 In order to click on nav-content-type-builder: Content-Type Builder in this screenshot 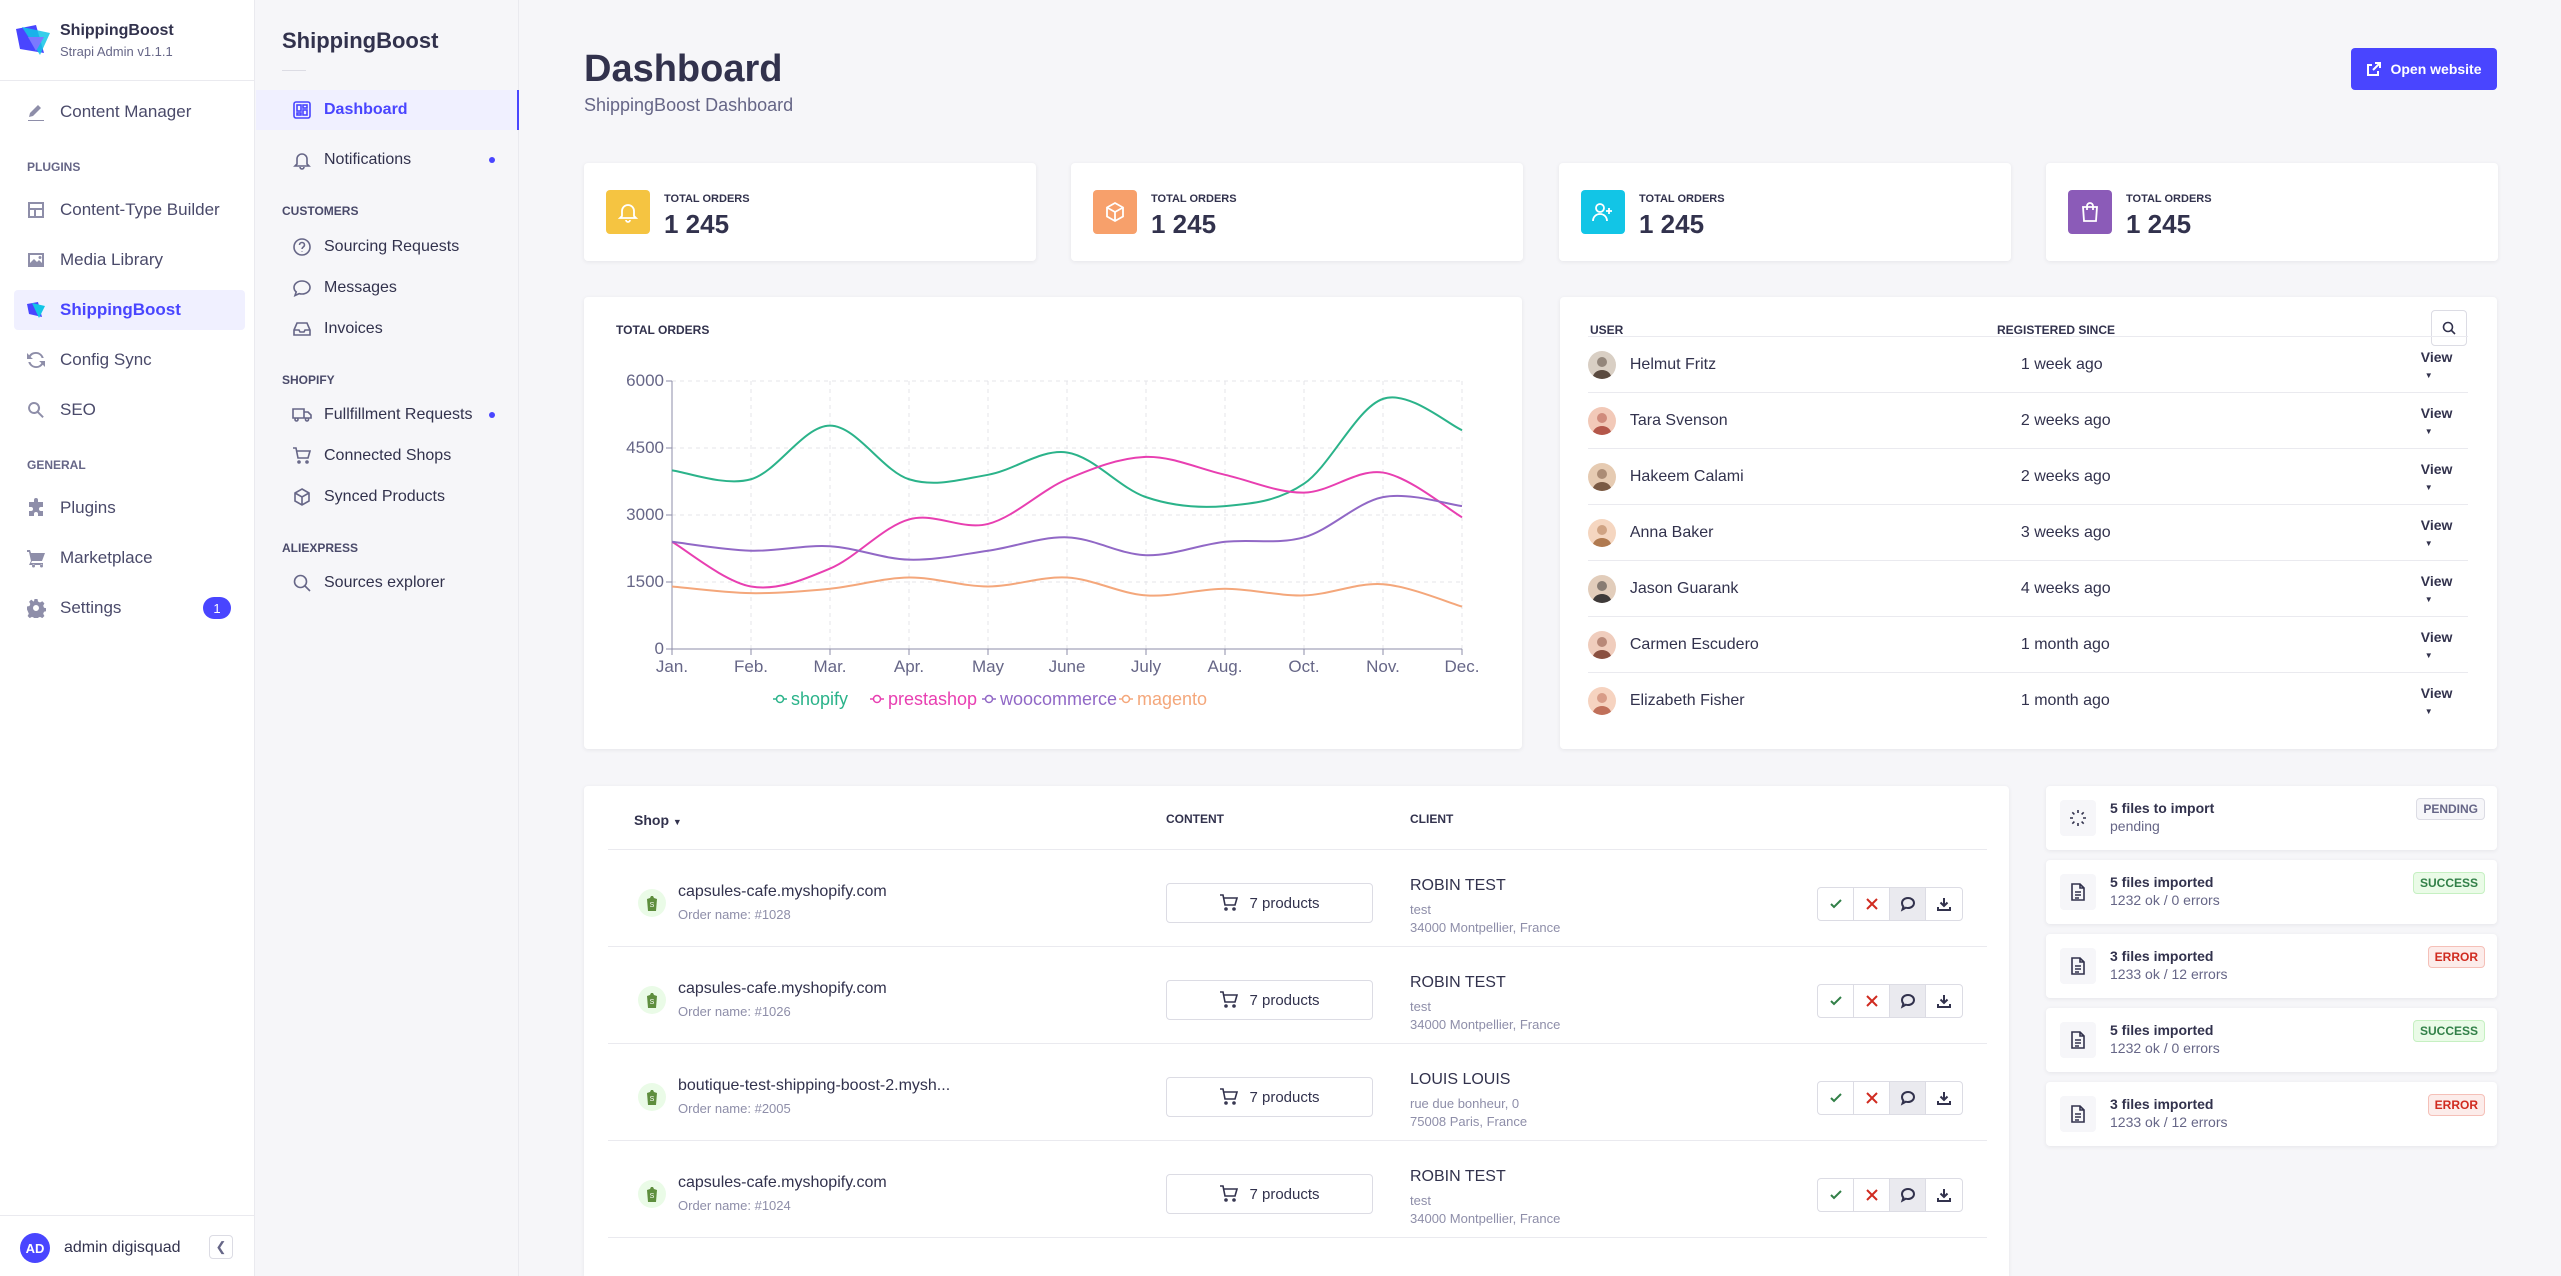, I will do `click(129, 210)`.